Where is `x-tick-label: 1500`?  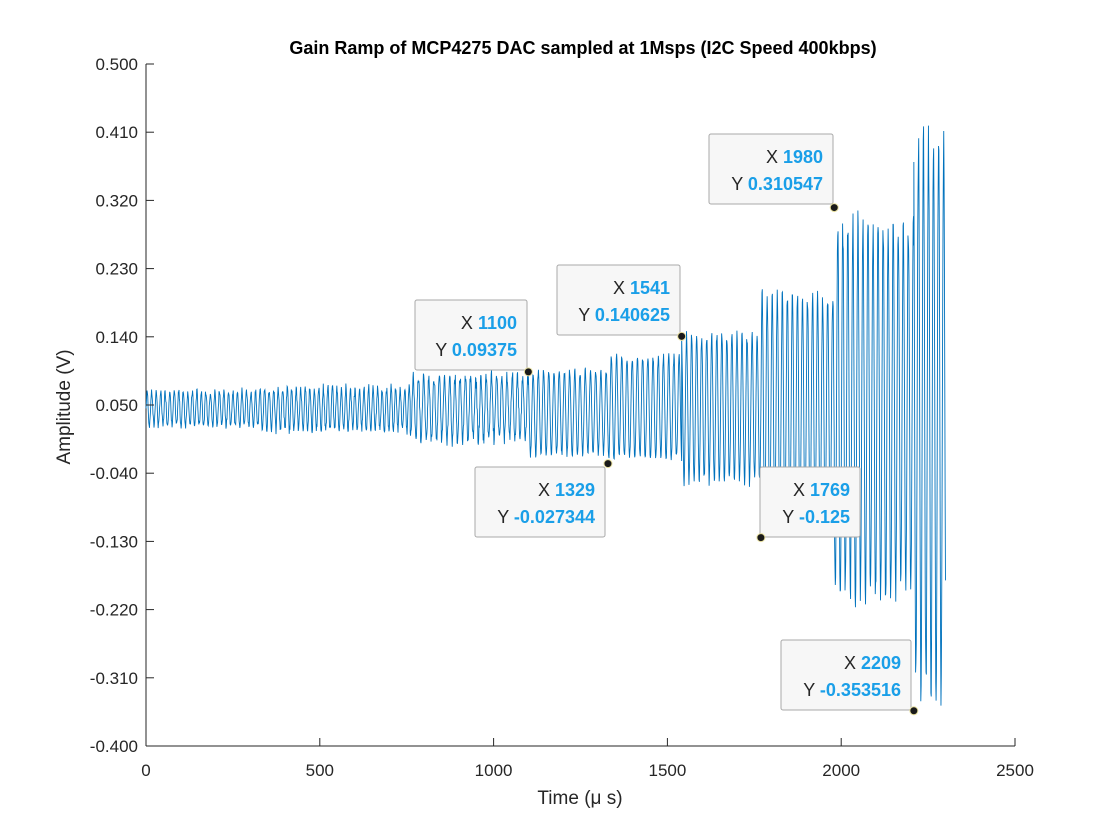 x-tick-label: 1500 is located at coordinates (667, 770).